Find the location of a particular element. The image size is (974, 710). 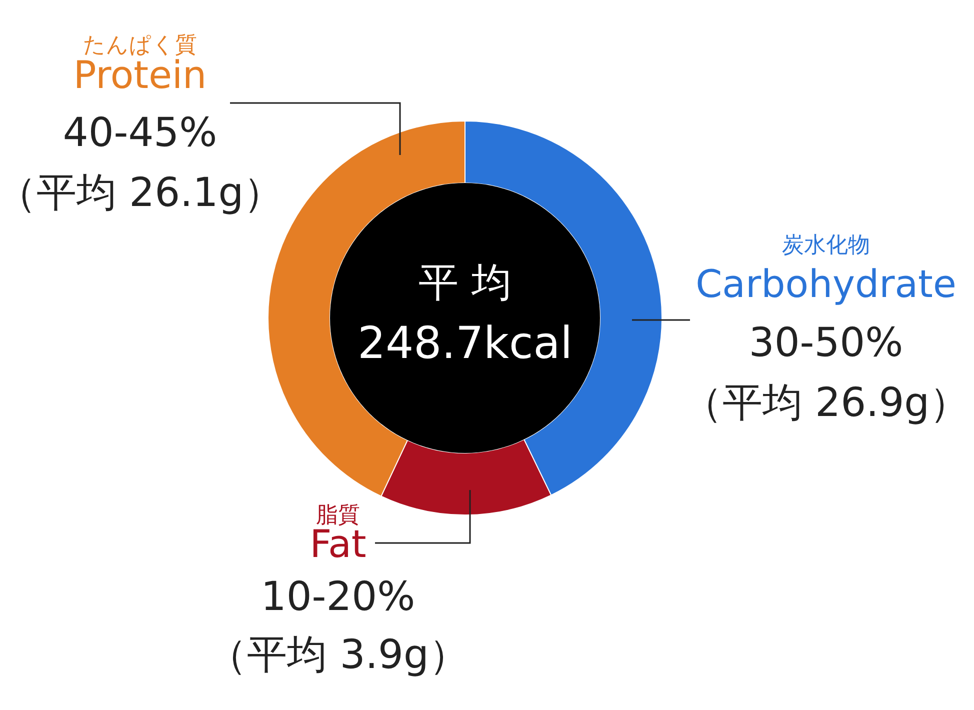

text: （平均 3.9g） is located at coordinates (338, 655).